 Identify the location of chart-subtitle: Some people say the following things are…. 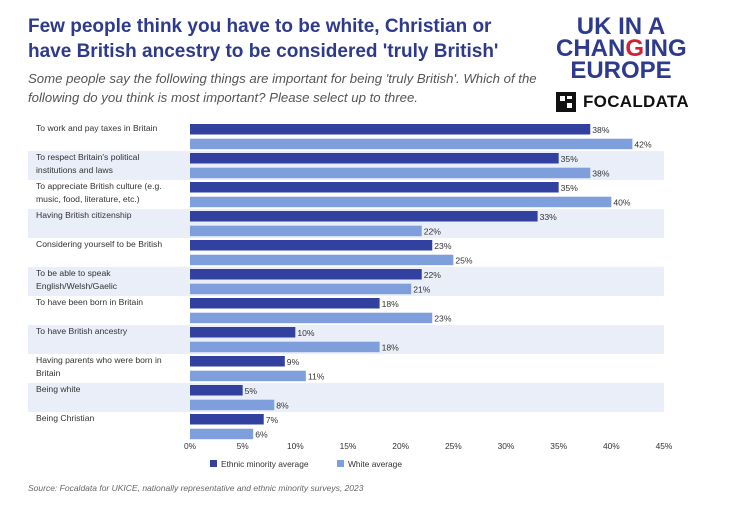
(282, 88).